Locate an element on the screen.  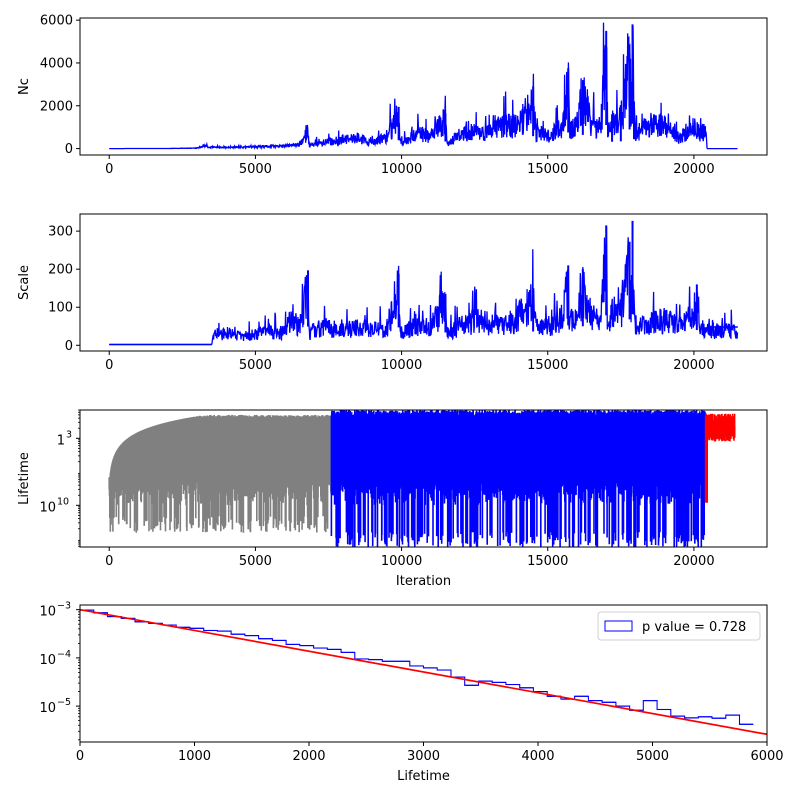
series-line-nc is located at coordinates (423, 86).